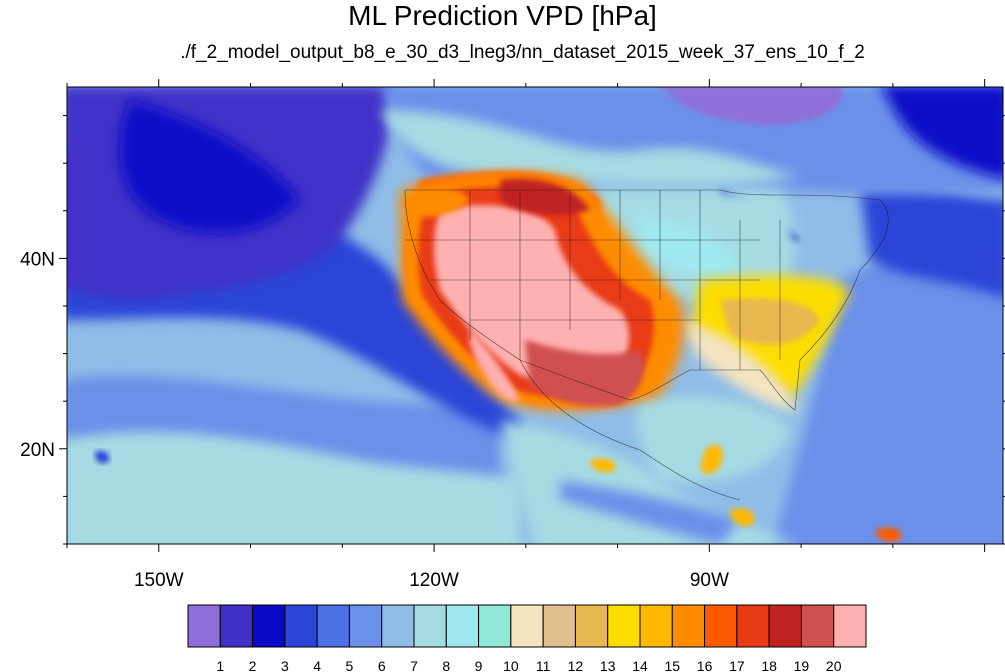 The height and width of the screenshot is (672, 1005). I want to click on caribbean-dry, so click(888, 534).